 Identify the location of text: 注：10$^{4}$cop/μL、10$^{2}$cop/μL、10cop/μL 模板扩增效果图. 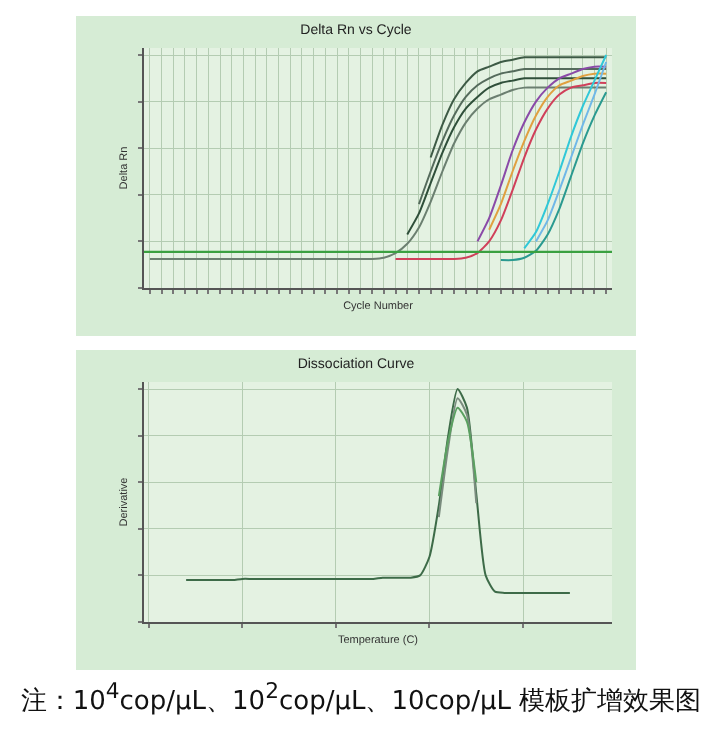
(361, 698).